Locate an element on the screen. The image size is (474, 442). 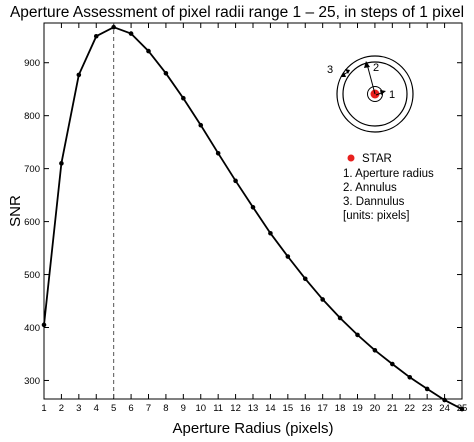
x-tick-label: 24 is located at coordinates (444, 408).